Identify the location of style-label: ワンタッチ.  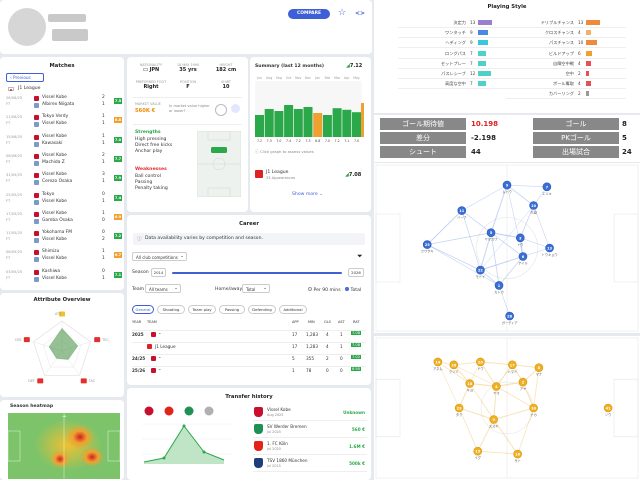
(455, 33).